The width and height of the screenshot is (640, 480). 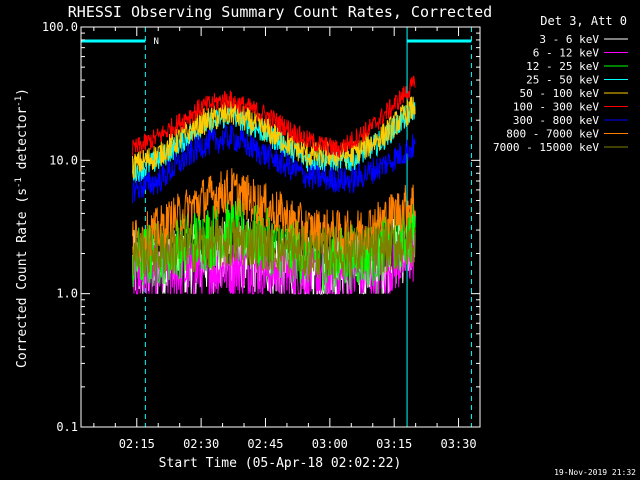 I want to click on y-tick-label: 1.0, so click(x=67, y=294).